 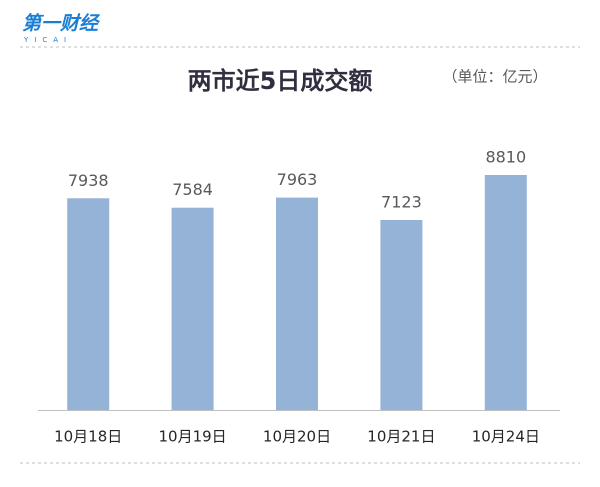 I want to click on x-tick-label: 10月20日, so click(x=297, y=437).